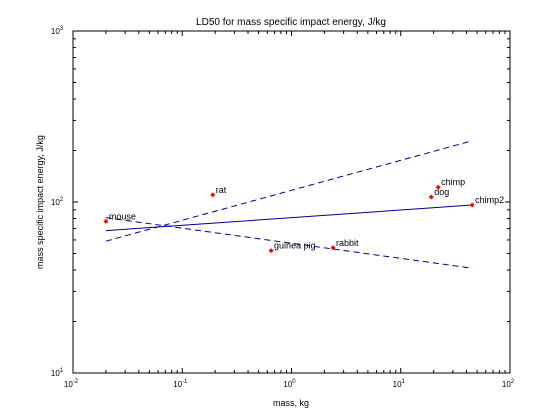  I want to click on point-label: mouse, so click(122, 216).